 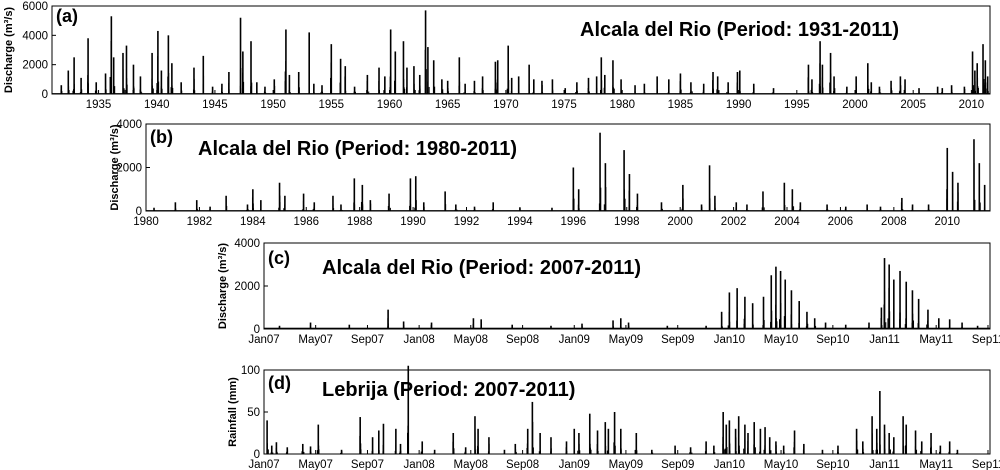 What do you see at coordinates (734, 222) in the screenshot?
I see `x-tick-label: 2002` at bounding box center [734, 222].